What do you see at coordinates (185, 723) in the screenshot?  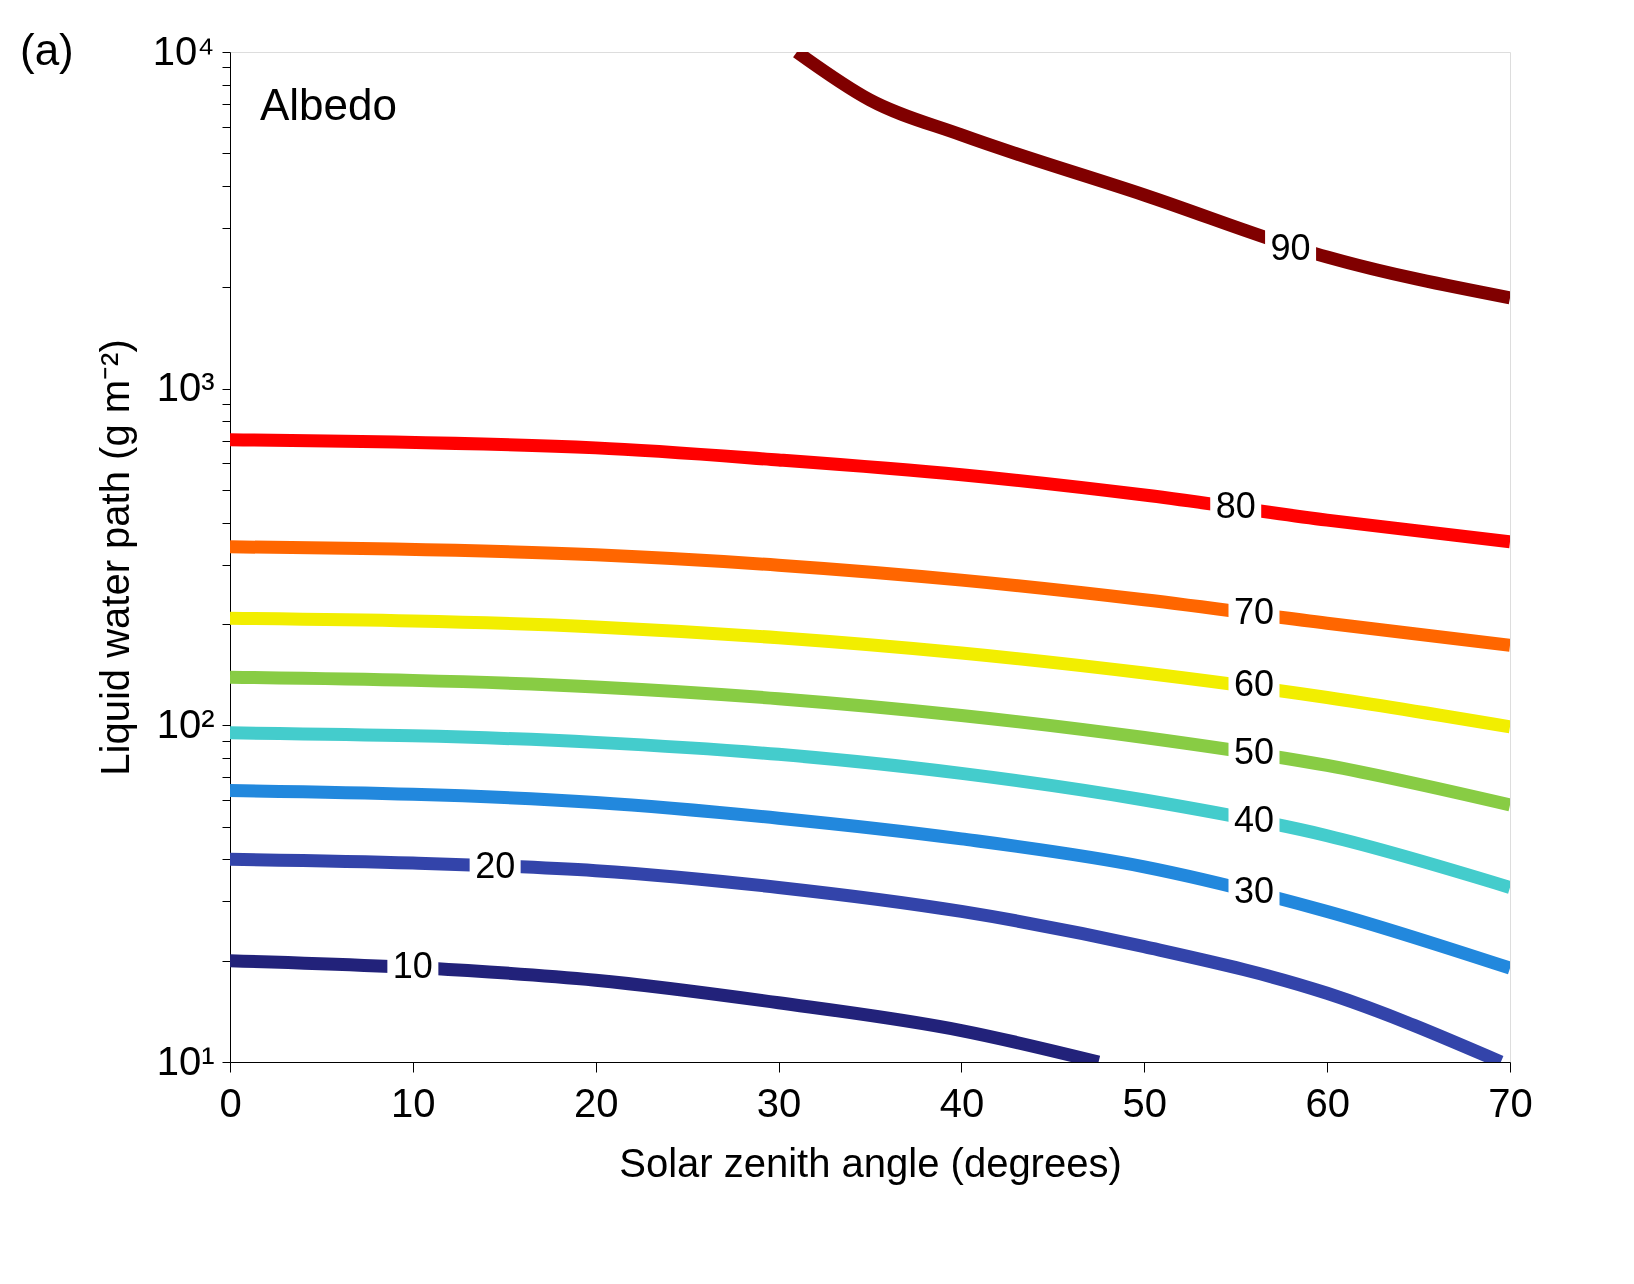 I see `y-tick-label: 10²` at bounding box center [185, 723].